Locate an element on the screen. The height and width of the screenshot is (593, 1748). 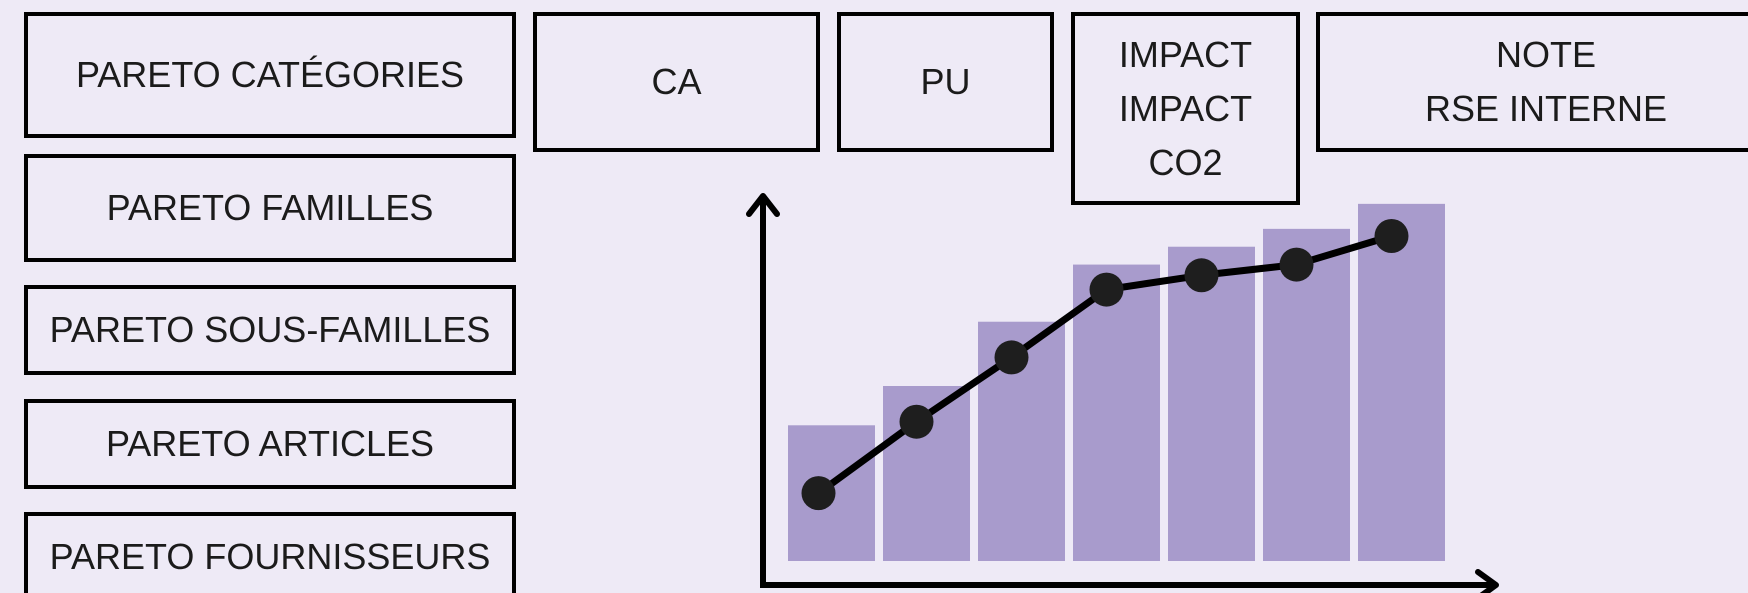
pareto-fournisseurs-button: PARETO FOURNISSEURS is located at coordinates (270, 552).